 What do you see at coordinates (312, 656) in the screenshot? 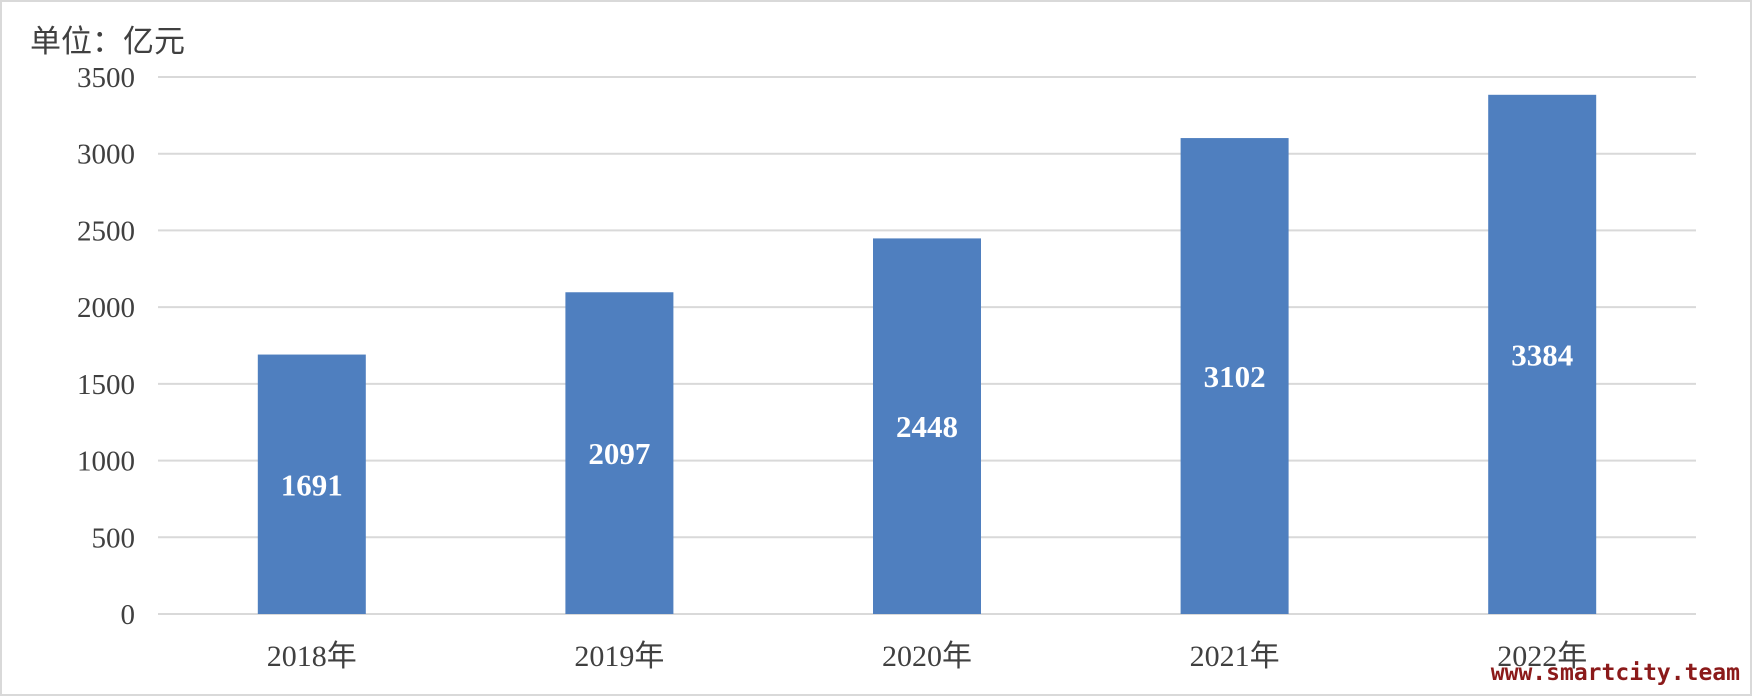
I see `x-category-label: 2018年` at bounding box center [312, 656].